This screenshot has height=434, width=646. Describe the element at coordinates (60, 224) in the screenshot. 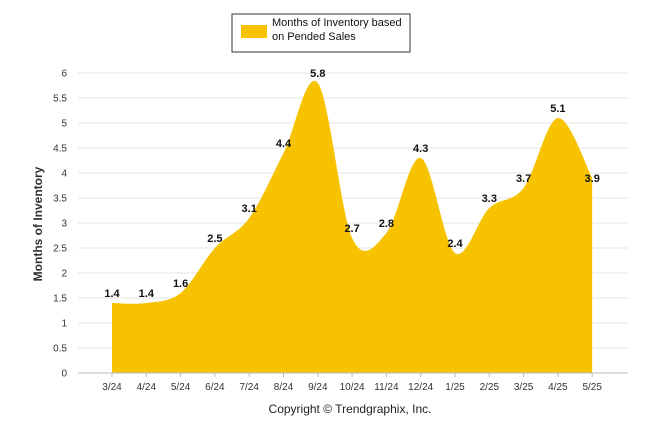

I see `y-axis-ticks: 0 0.5 1 1.5 2 2.5 3 3.5 4 4.5 5 5.5 6` at that location.